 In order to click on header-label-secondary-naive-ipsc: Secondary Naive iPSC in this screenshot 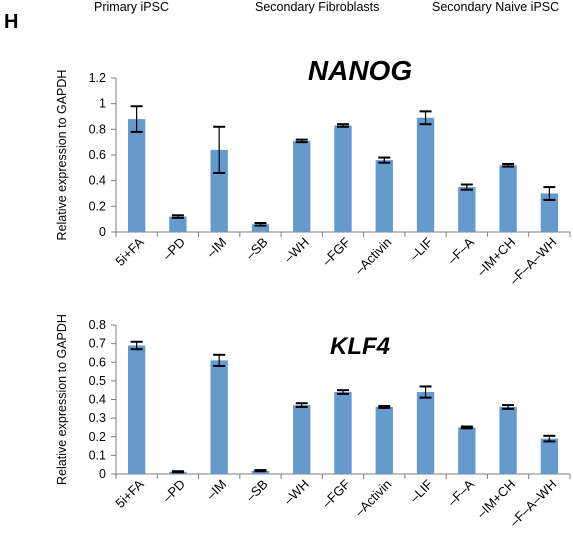, I will do `click(495, 7)`.